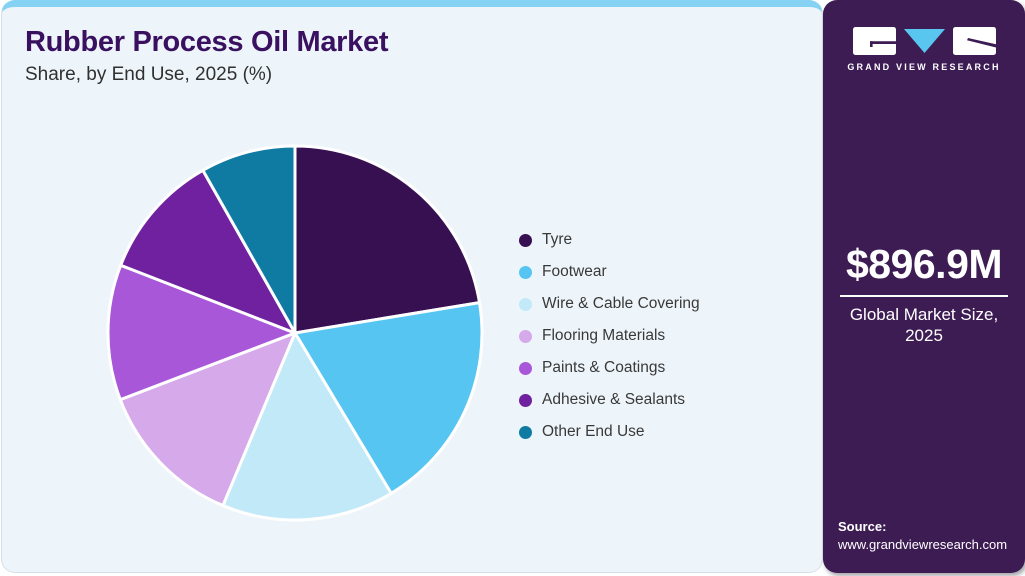  Describe the element at coordinates (207, 419) in the screenshot. I see `pie-slice-flooring-materials` at that location.